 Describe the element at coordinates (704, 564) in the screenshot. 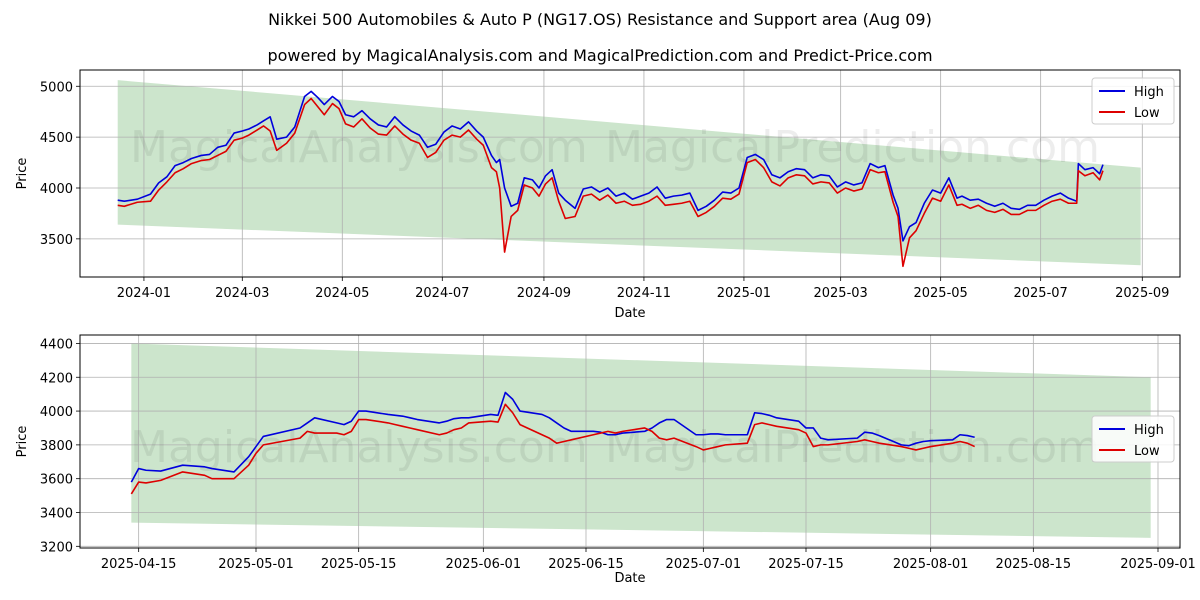

I see `x-tick-label: 2025-07-01` at that location.